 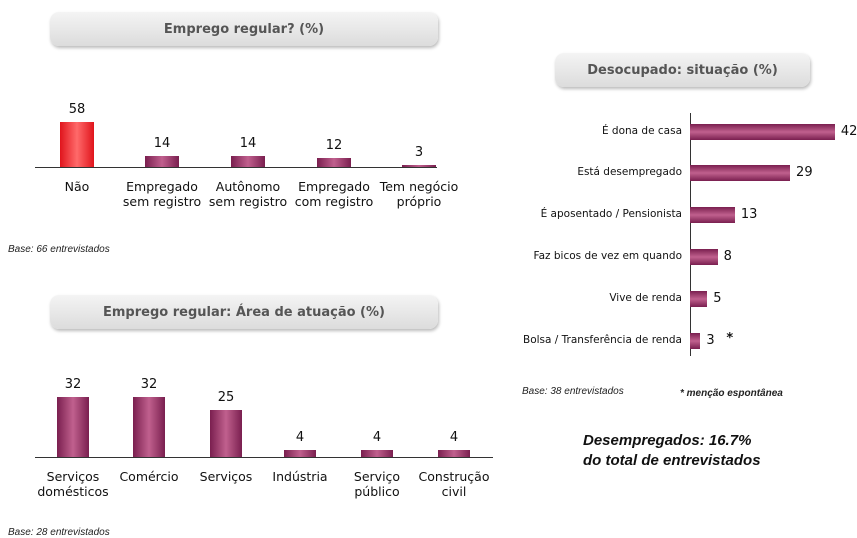 What do you see at coordinates (731, 393) in the screenshot?
I see `footnote: * menção espontânea` at bounding box center [731, 393].